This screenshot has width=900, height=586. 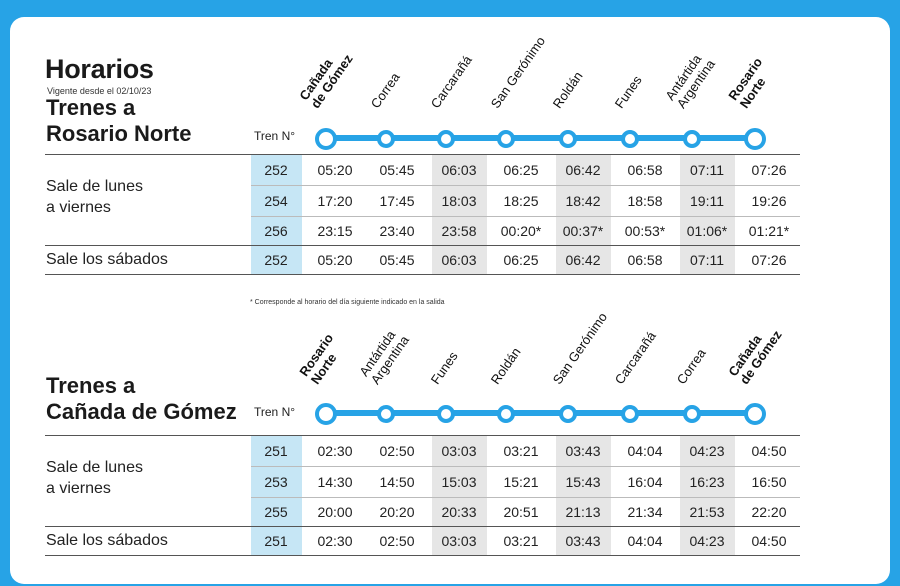 What do you see at coordinates (691, 366) in the screenshot?
I see `station-name: Correa` at bounding box center [691, 366].